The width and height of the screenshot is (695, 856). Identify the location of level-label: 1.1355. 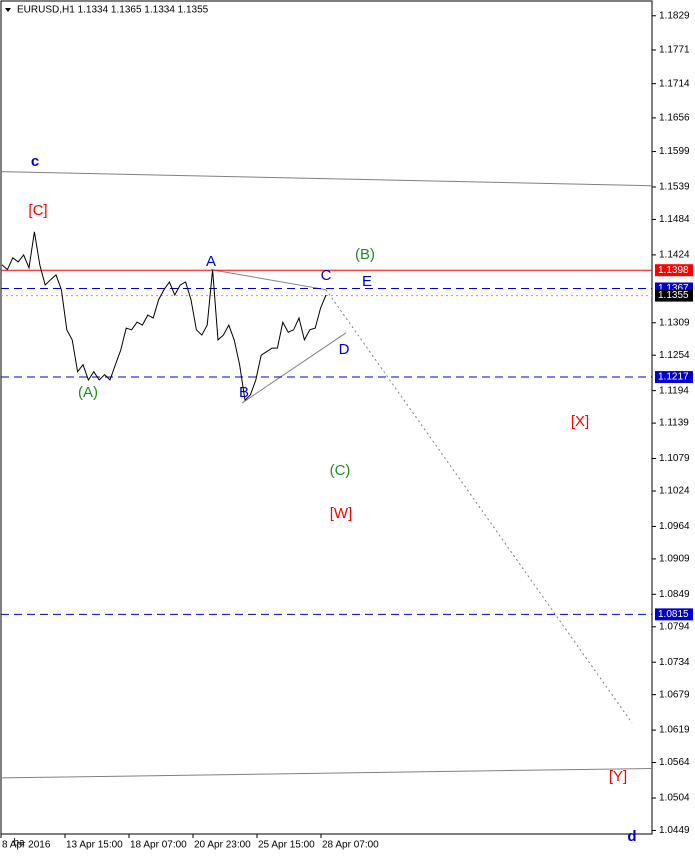
(673, 295).